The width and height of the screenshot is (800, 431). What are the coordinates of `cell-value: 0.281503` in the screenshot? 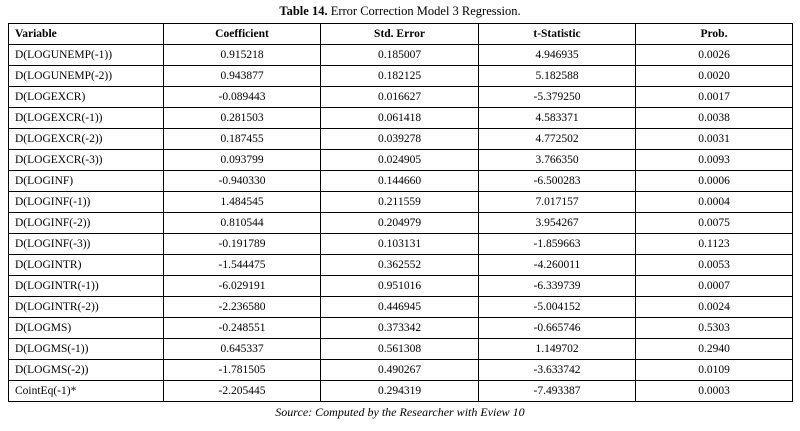 It's located at (242, 118).